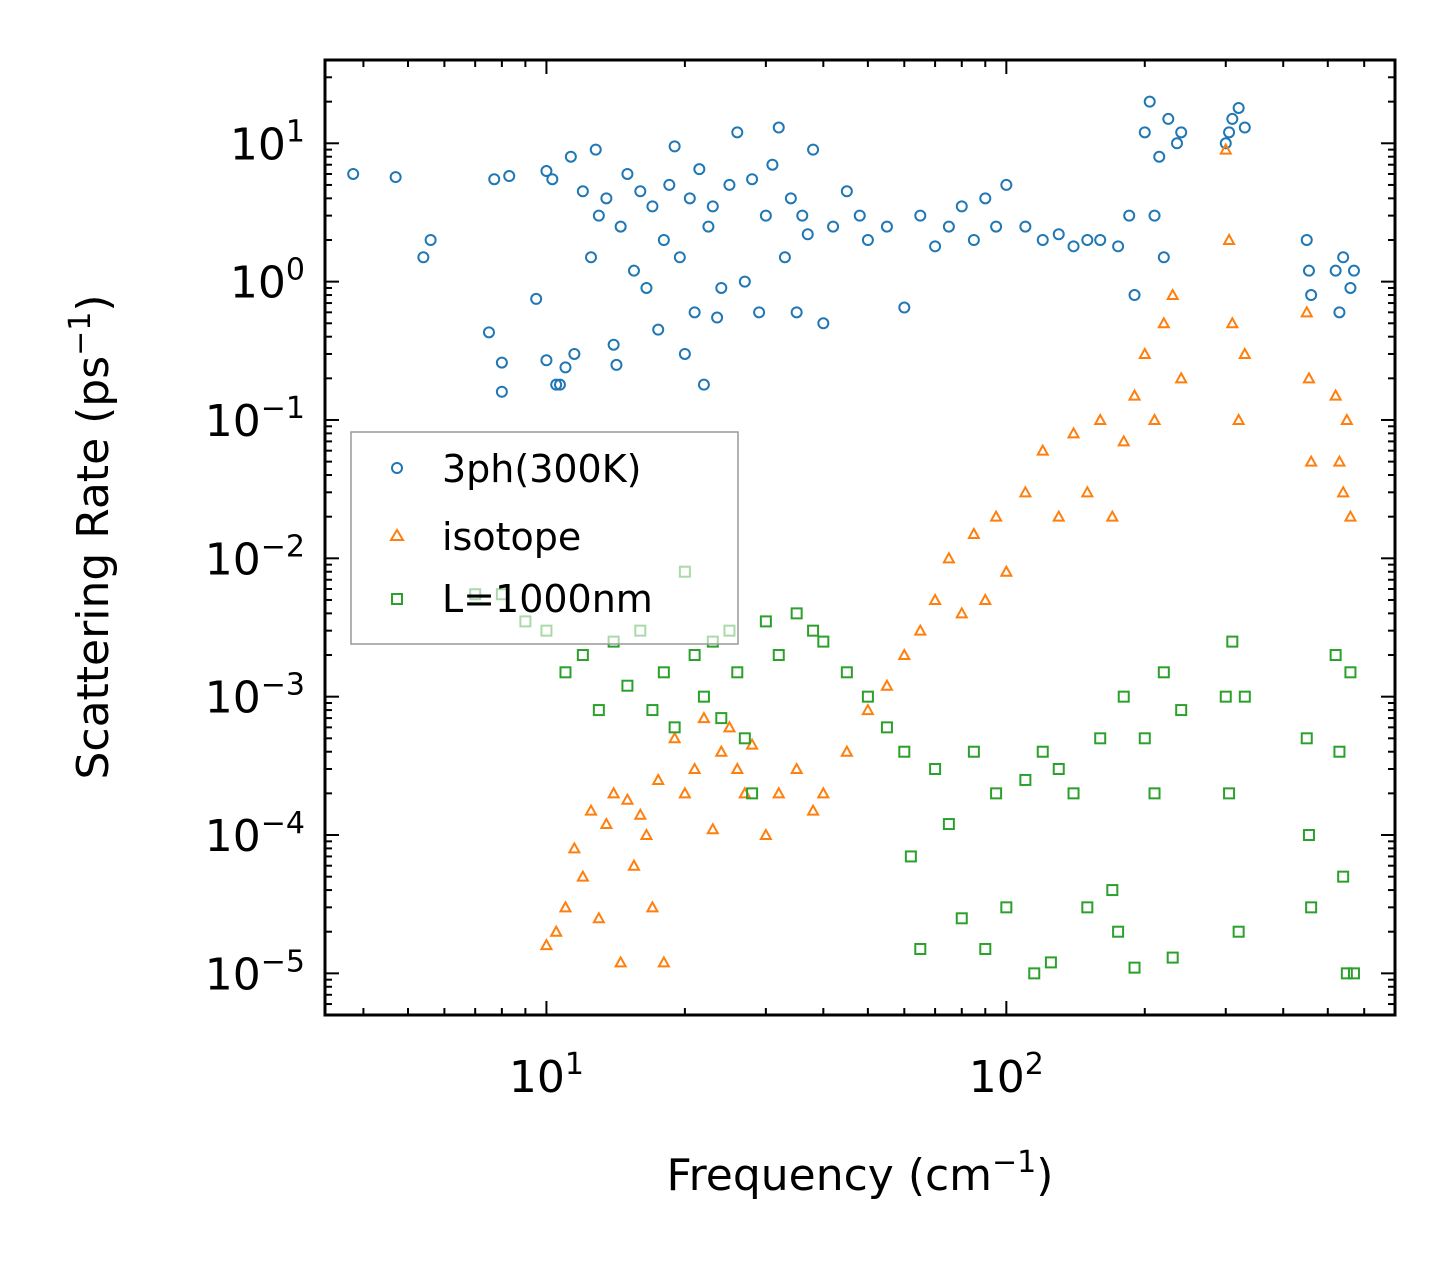  Describe the element at coordinates (1006, 1075) in the screenshot. I see `x-tick-label: 102` at that location.